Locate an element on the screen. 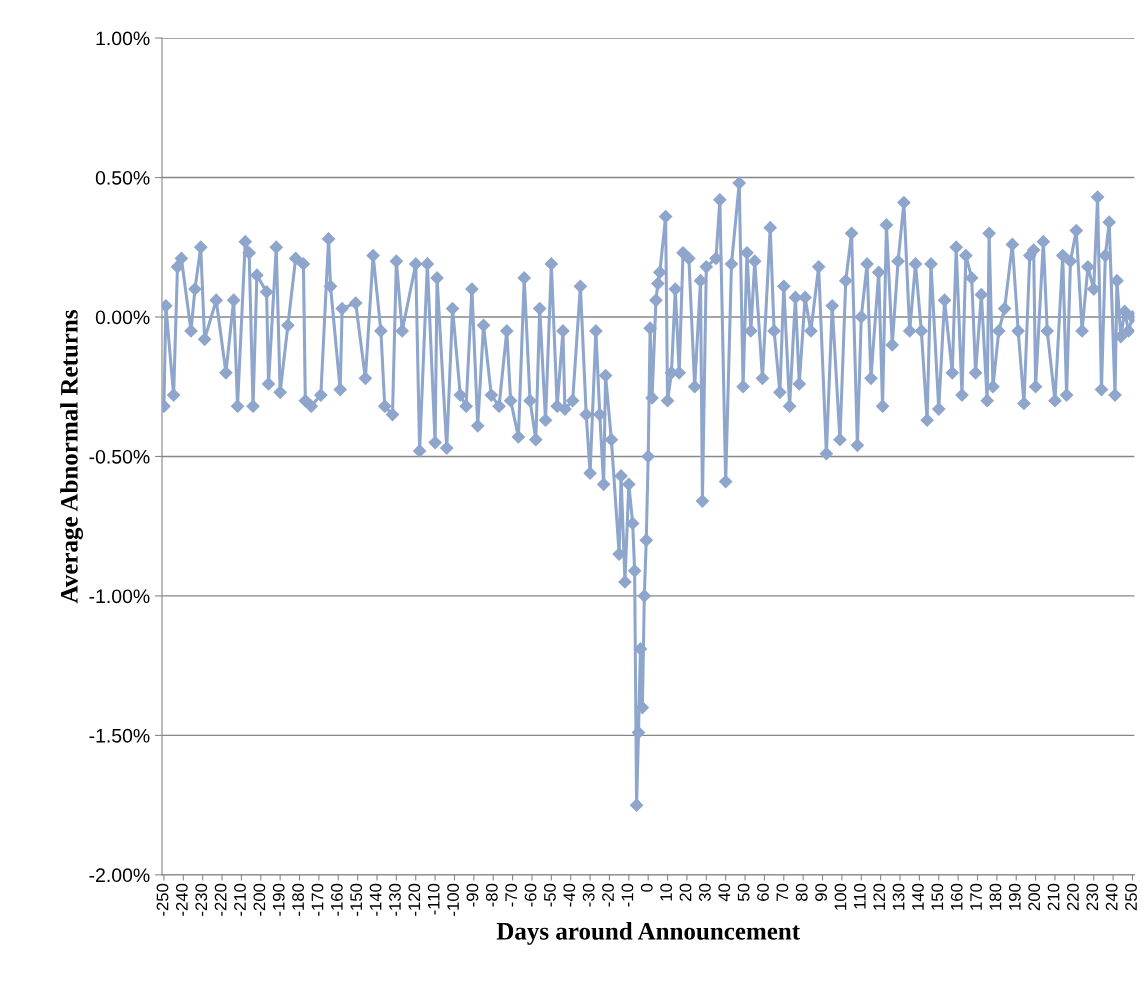 The width and height of the screenshot is (1144, 983). x-tick-label: 230 is located at coordinates (1092, 897).